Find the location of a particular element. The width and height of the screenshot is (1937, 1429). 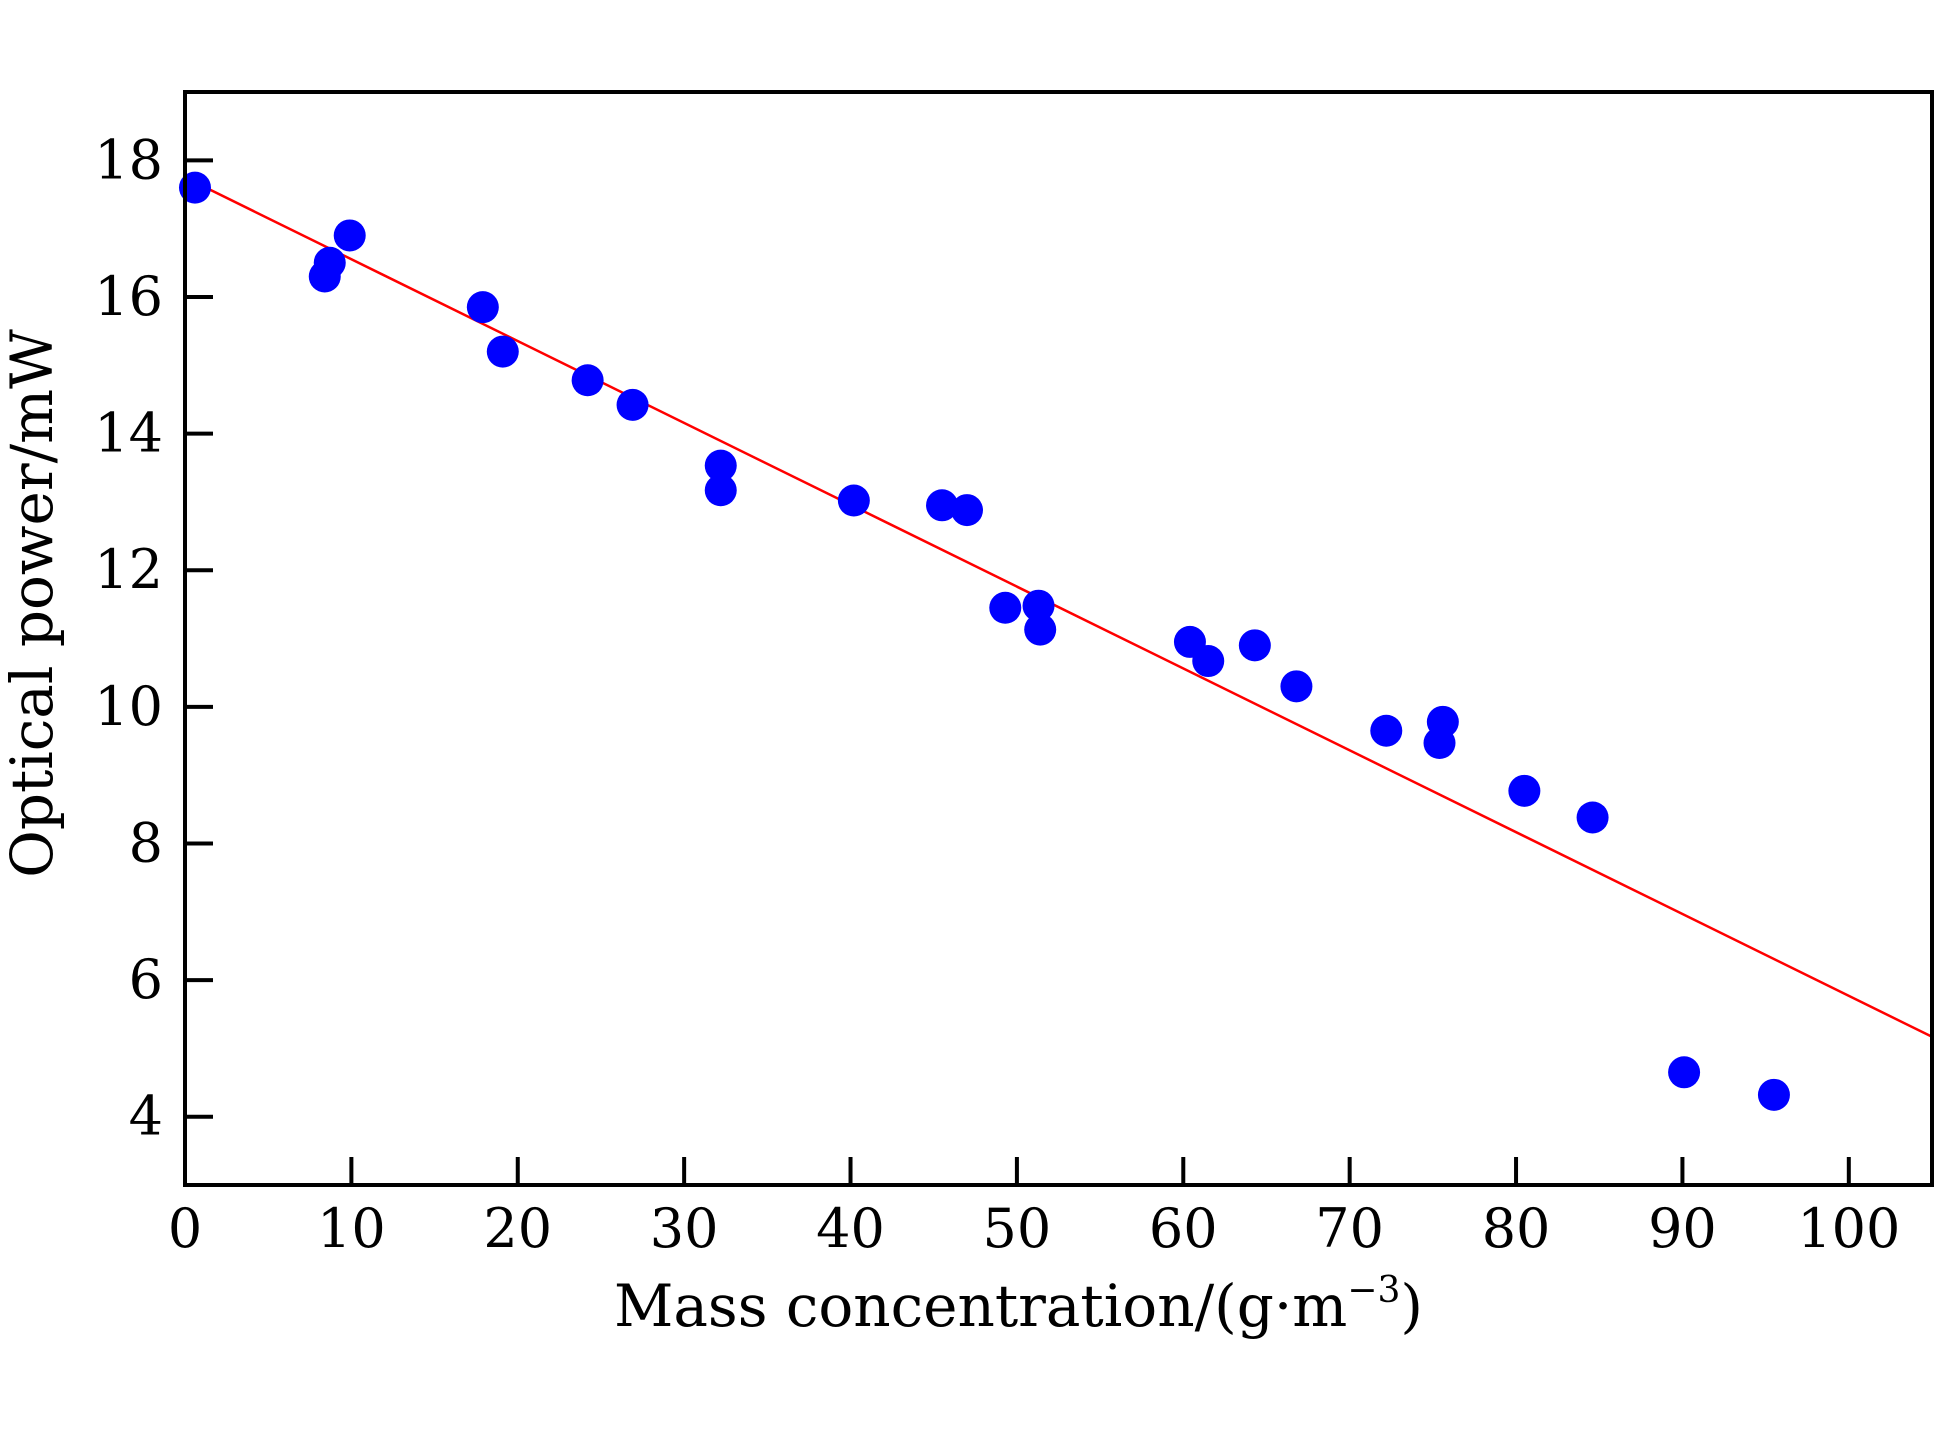

x-tick-label: 10 is located at coordinates (351, 1228).